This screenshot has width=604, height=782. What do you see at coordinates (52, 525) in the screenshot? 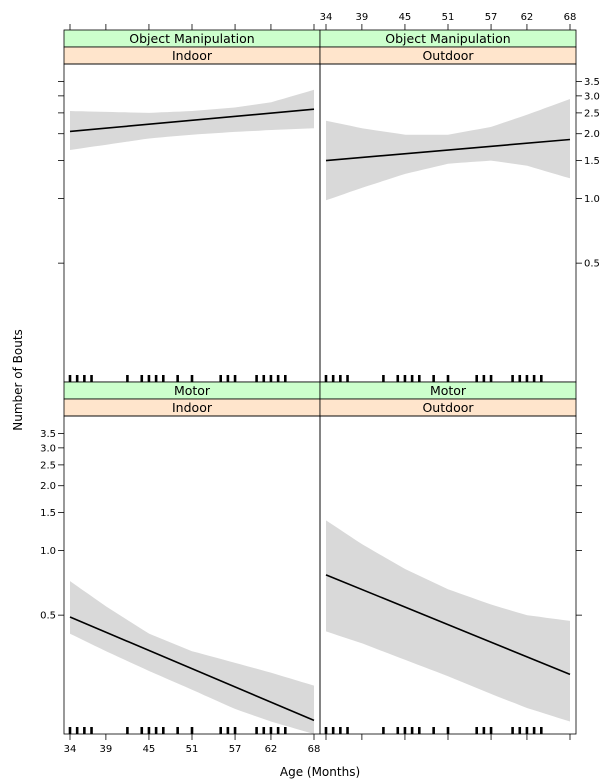
I see `y-axis-left: 0.5 1.0 1.5 2.0 2.5 3.0 3.5` at bounding box center [52, 525].